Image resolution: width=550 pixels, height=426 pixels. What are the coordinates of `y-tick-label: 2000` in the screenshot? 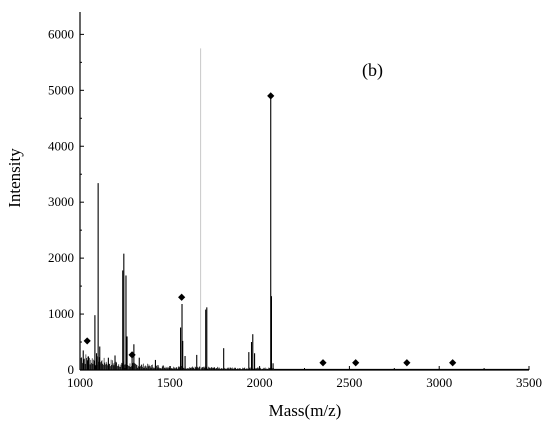 It's located at (61, 257).